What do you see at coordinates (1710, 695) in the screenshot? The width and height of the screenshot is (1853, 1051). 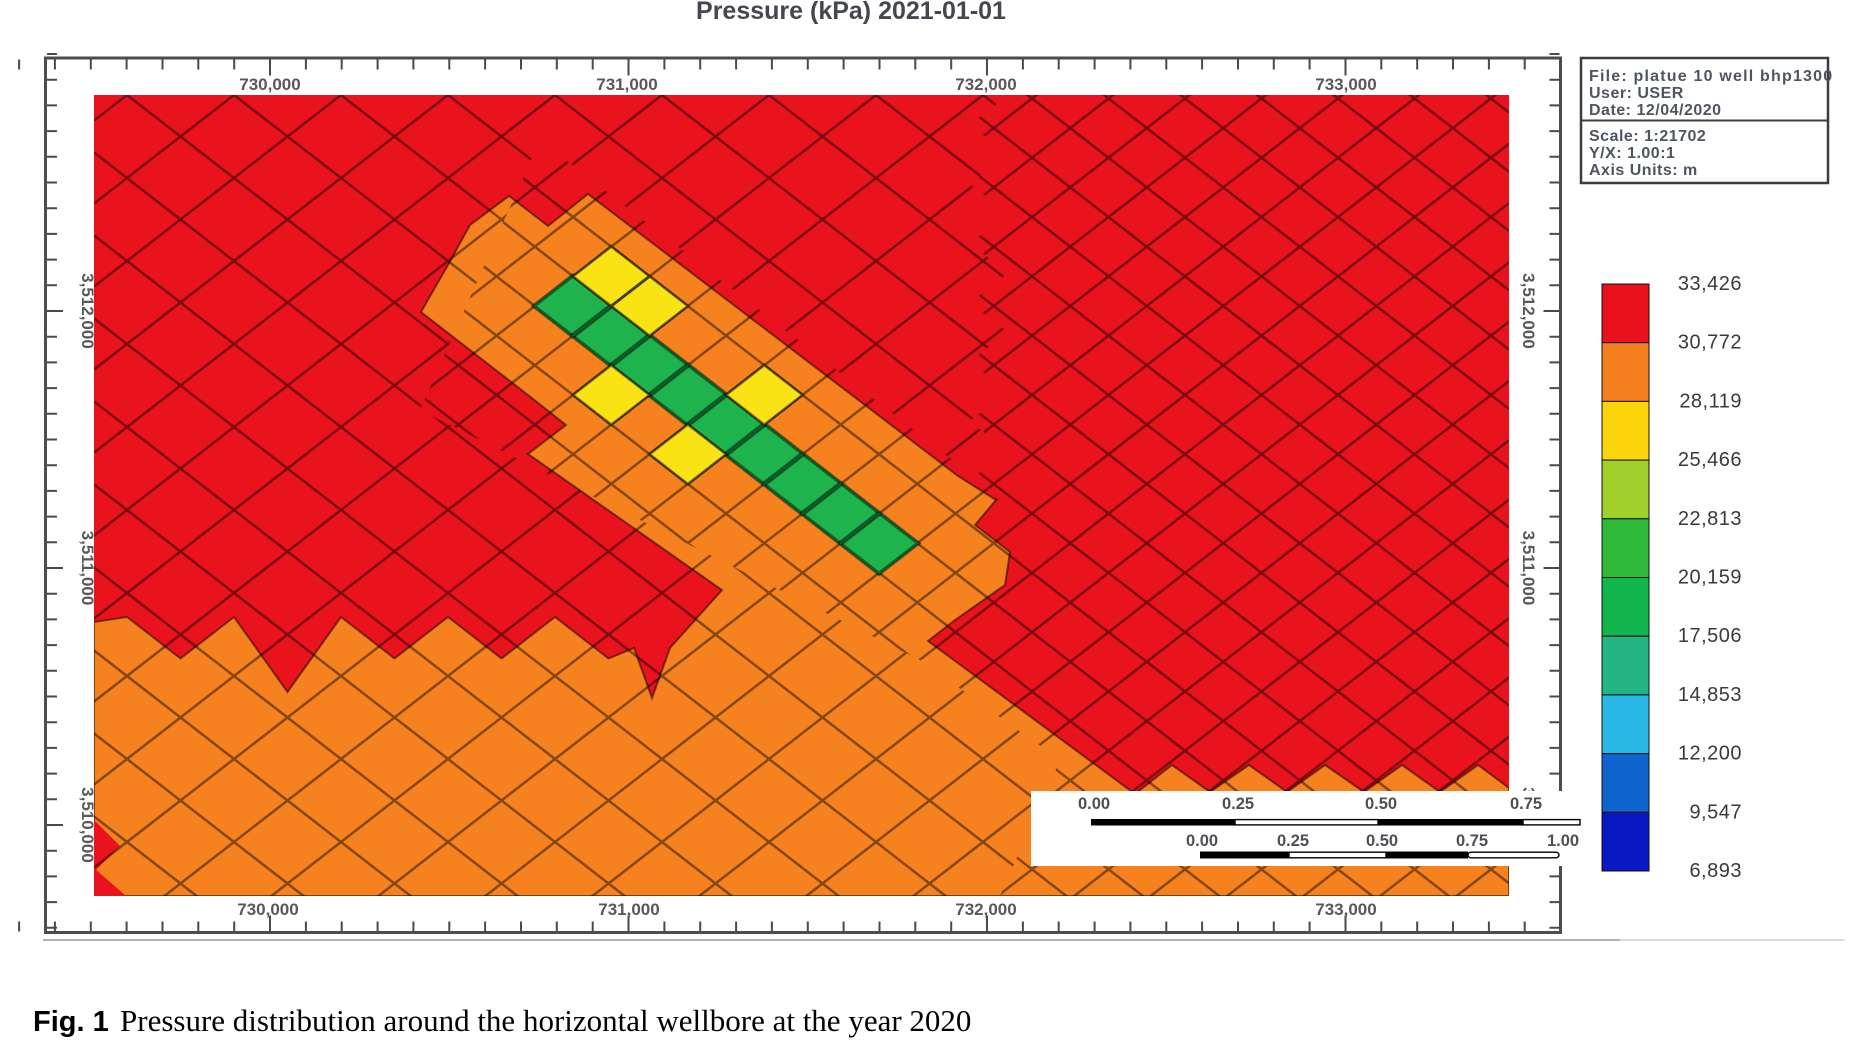 I see `svg-text: 14,853` at bounding box center [1710, 695].